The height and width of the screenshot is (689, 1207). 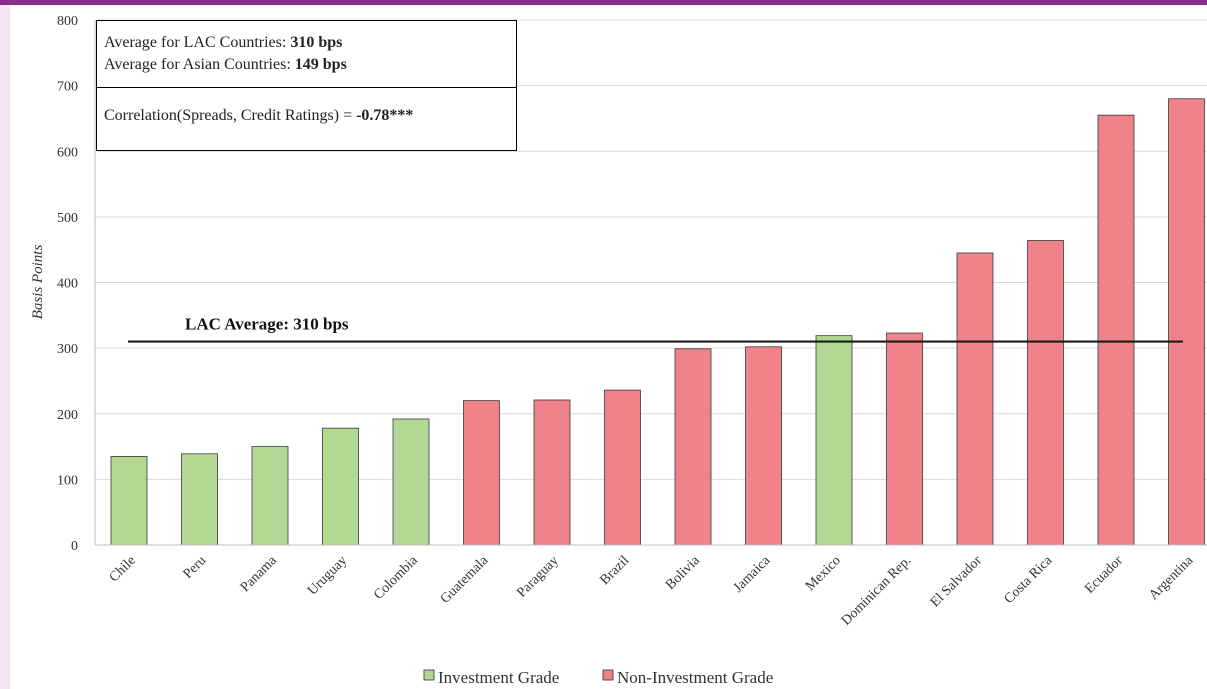 What do you see at coordinates (481, 473) in the screenshot?
I see `bar-guatemala` at bounding box center [481, 473].